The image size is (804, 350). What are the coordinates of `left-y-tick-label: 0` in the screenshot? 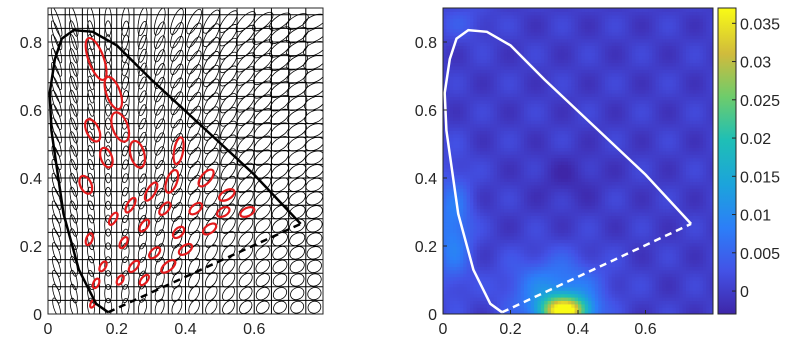 It's located at (37, 315).